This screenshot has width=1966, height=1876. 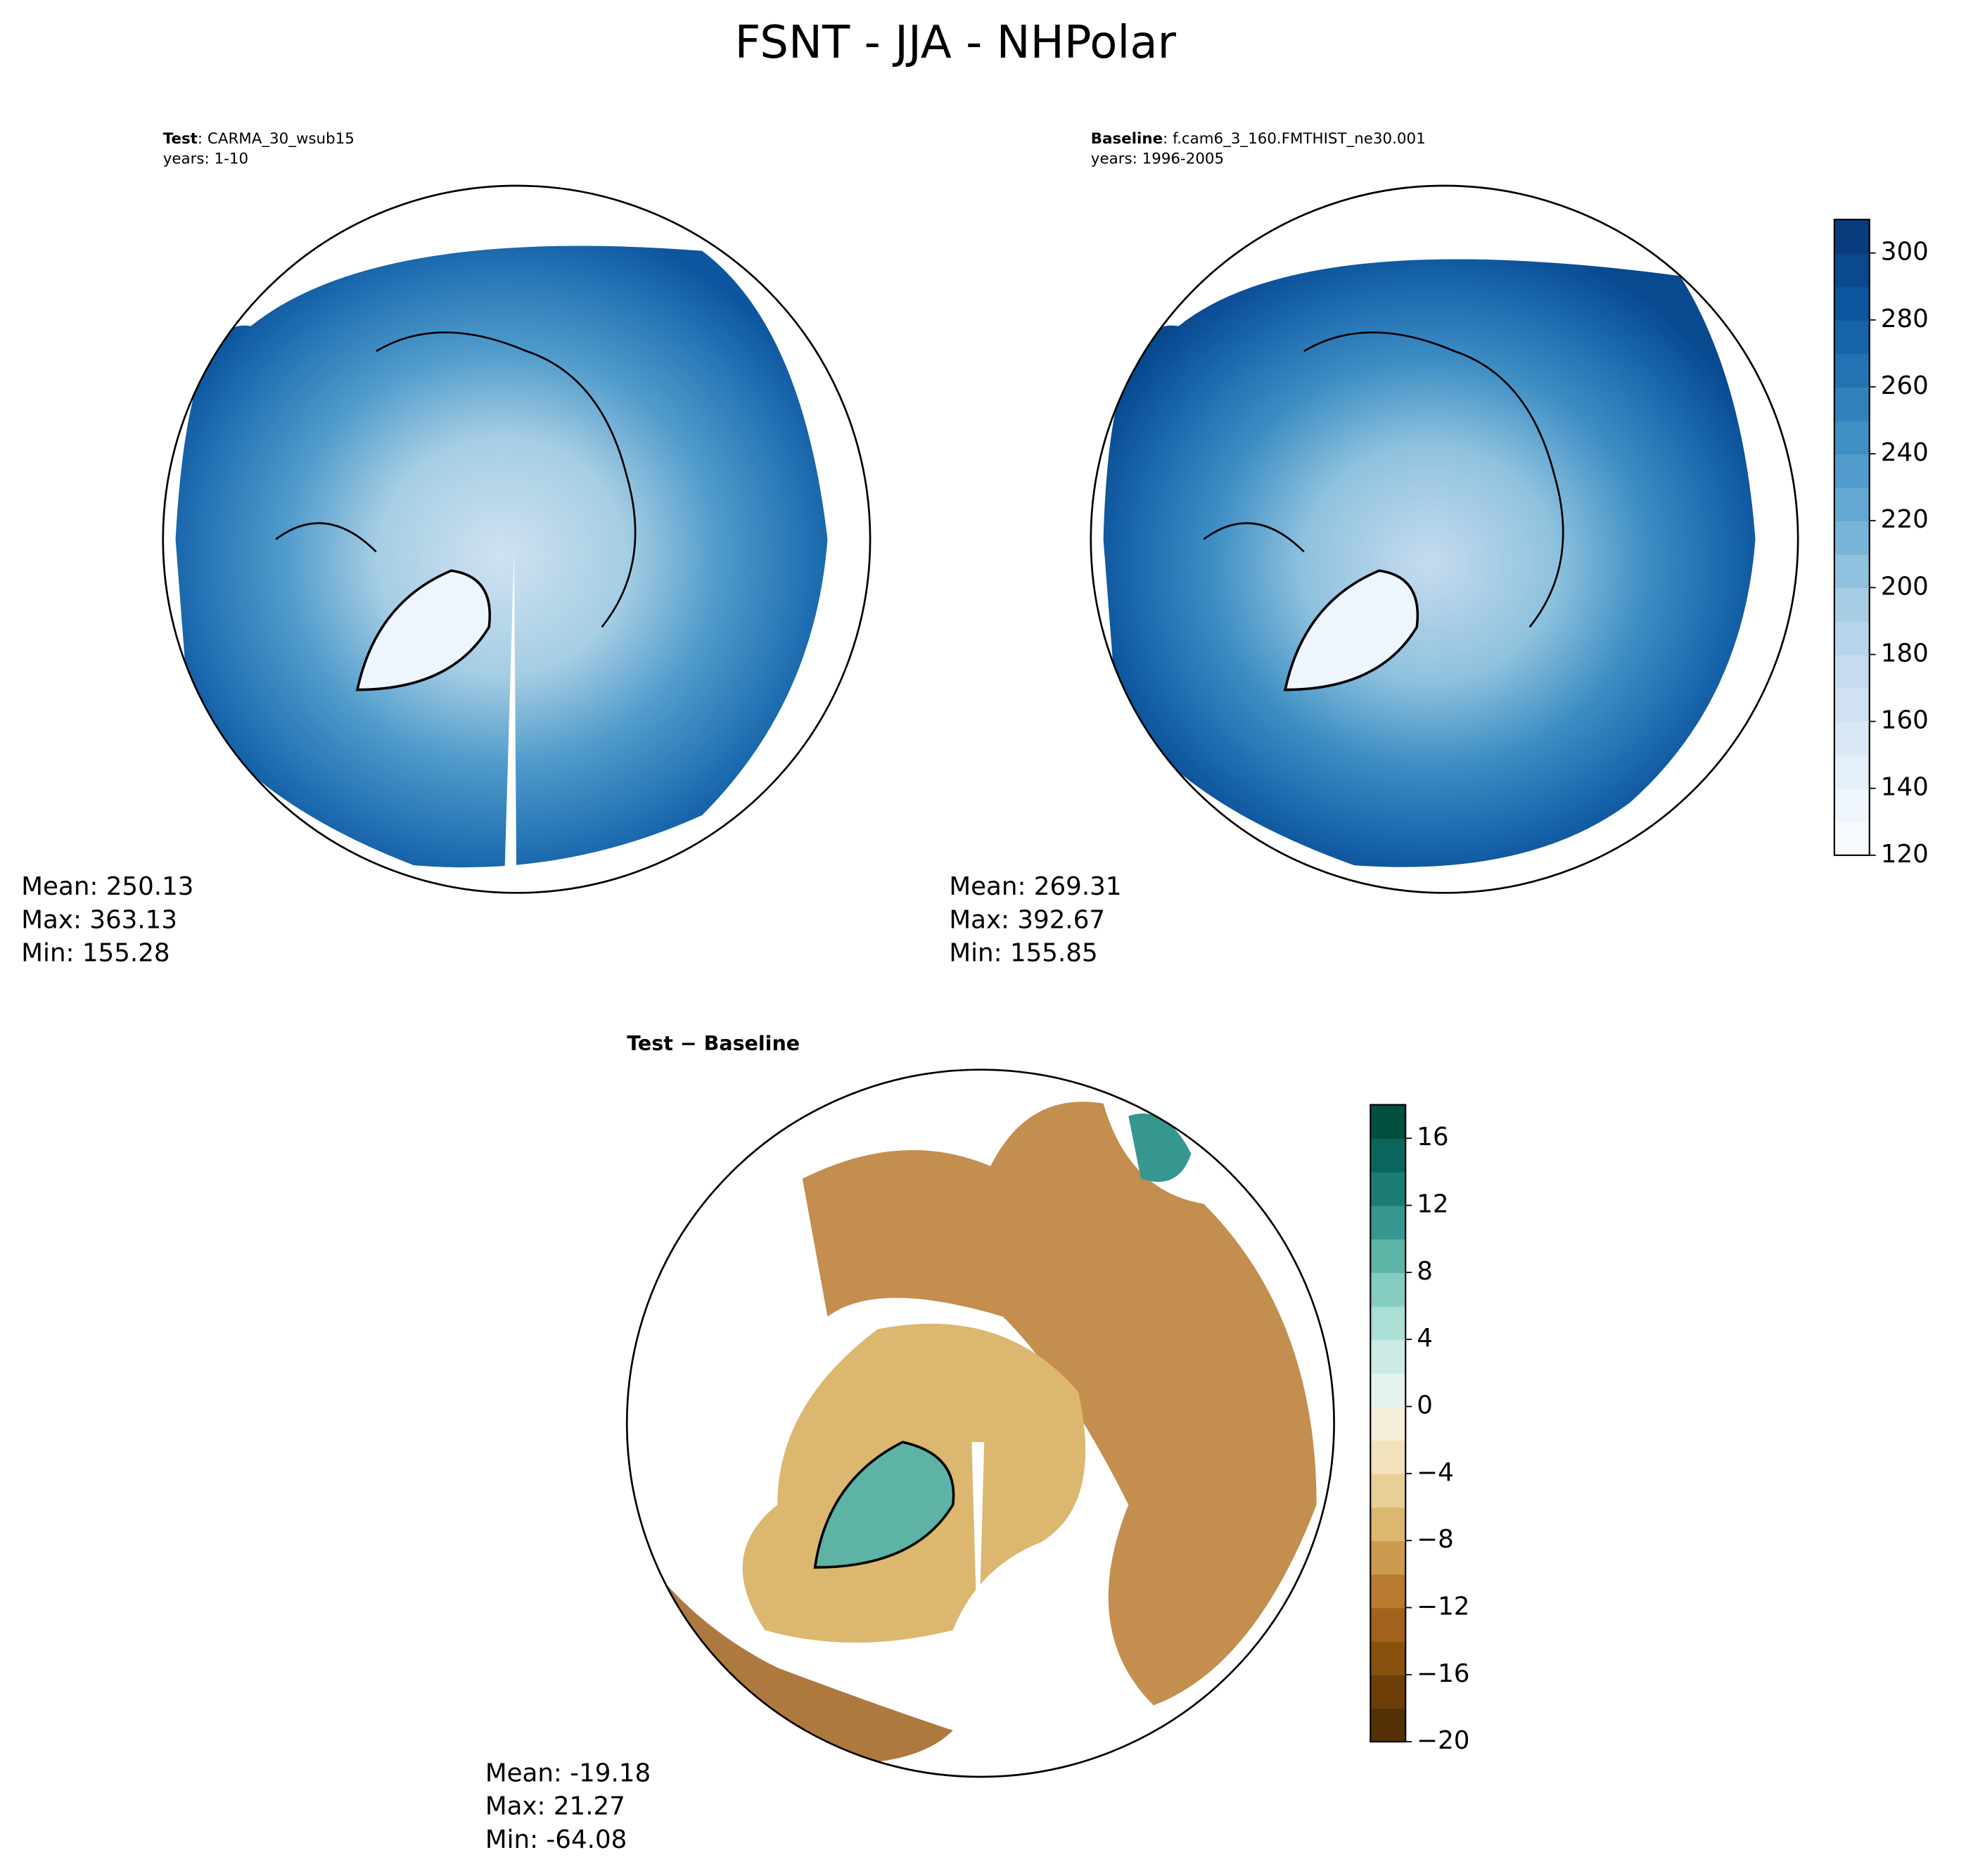 I want to click on colorbar-tick-label: 300, so click(x=1905, y=252).